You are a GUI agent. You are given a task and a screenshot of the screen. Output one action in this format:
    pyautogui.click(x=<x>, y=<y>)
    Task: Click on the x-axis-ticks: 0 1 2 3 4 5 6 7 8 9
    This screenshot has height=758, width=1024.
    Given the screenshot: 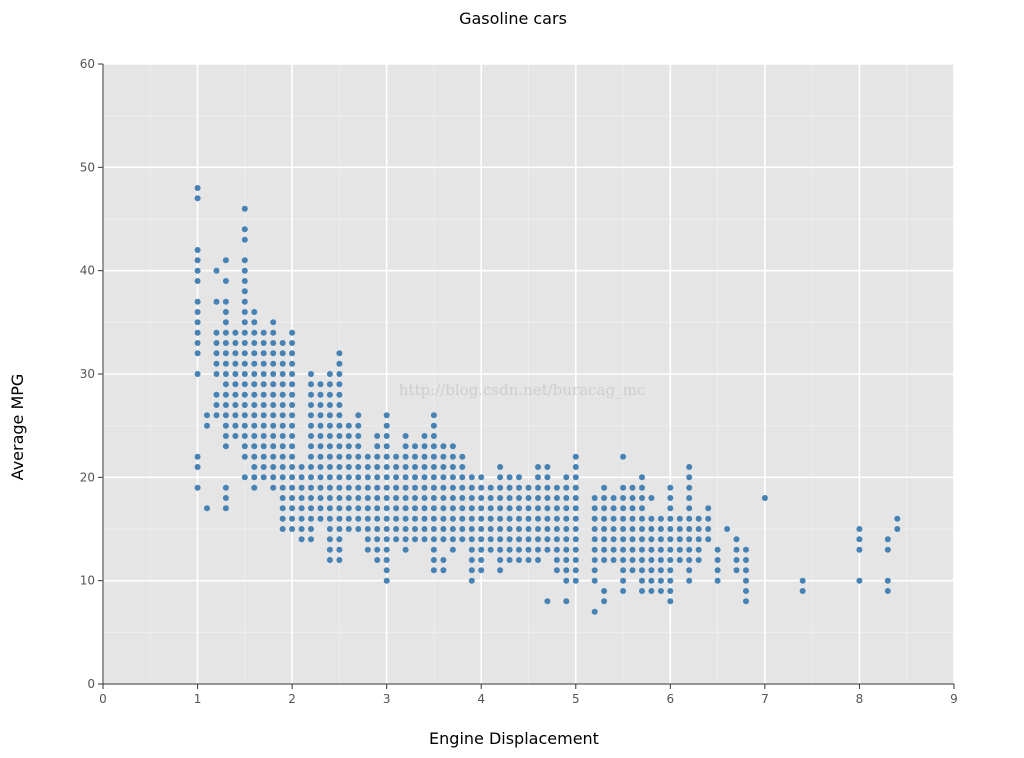 What is the action you would take?
    pyautogui.click(x=528, y=695)
    